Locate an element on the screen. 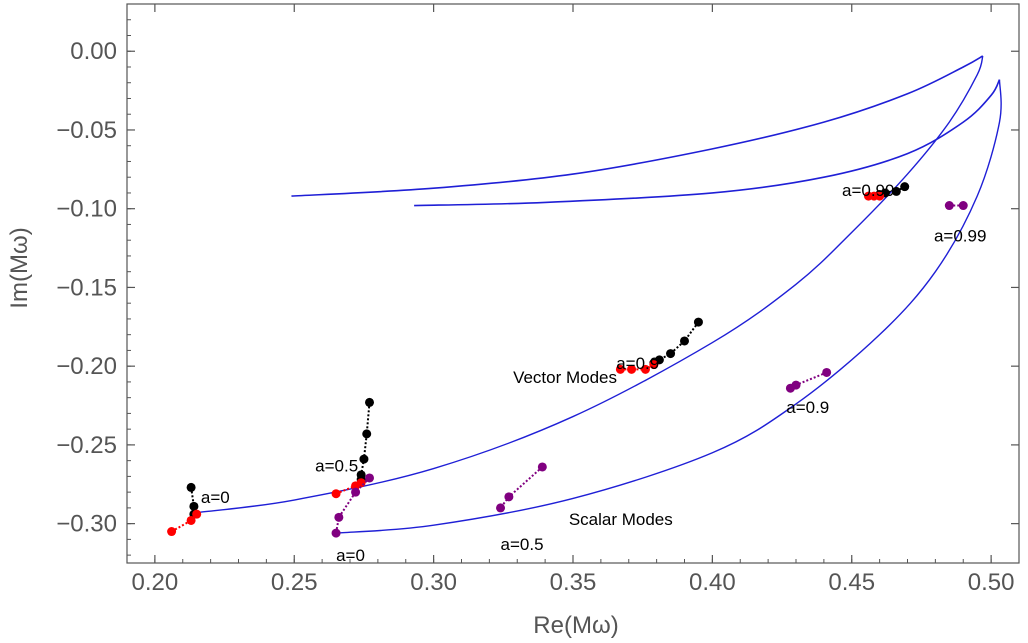 The image size is (1028, 643). y-tick-label-5: −0.25 is located at coordinates (86, 445).